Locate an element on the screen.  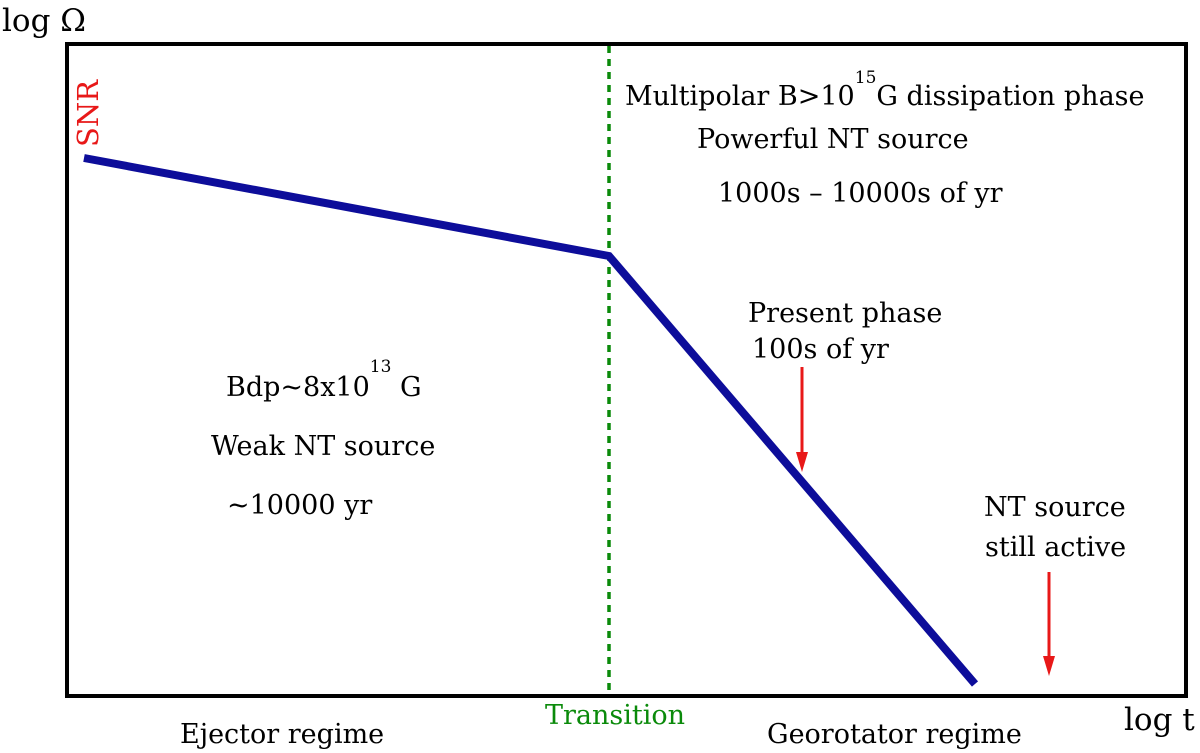
powerful-age-label: 1000s – 10000s of yr is located at coordinates (860, 193).